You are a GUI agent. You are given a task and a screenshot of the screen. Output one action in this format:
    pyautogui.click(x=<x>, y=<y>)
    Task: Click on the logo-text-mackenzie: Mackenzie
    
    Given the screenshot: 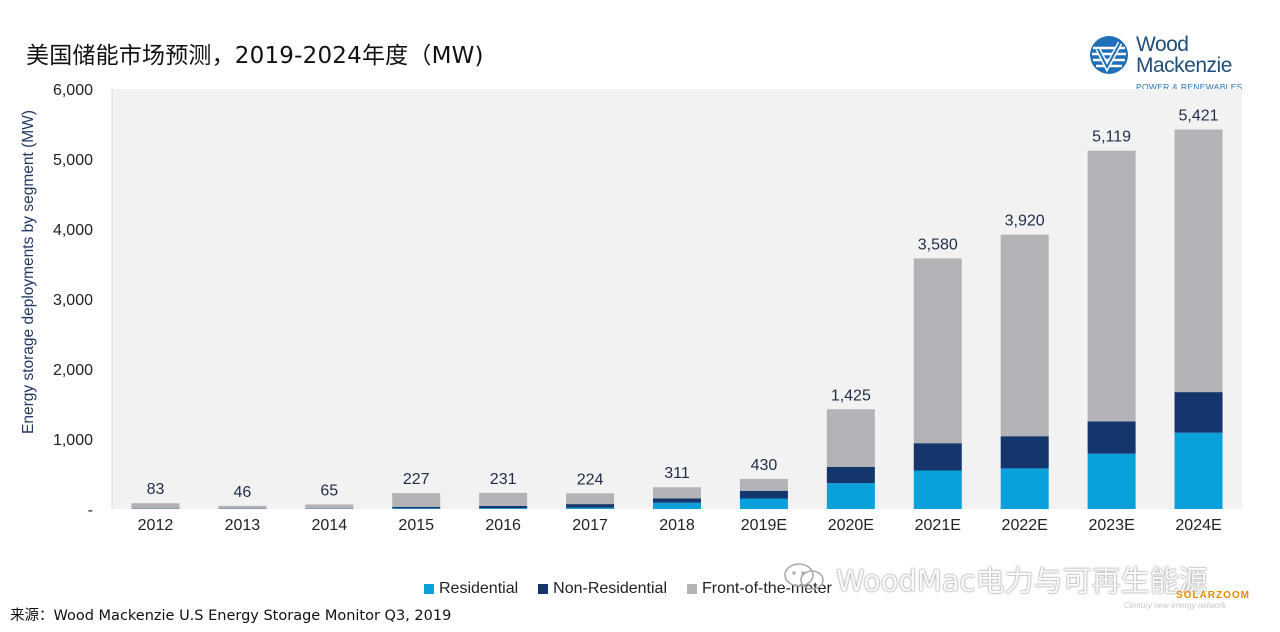 What is the action you would take?
    pyautogui.click(x=1184, y=65)
    